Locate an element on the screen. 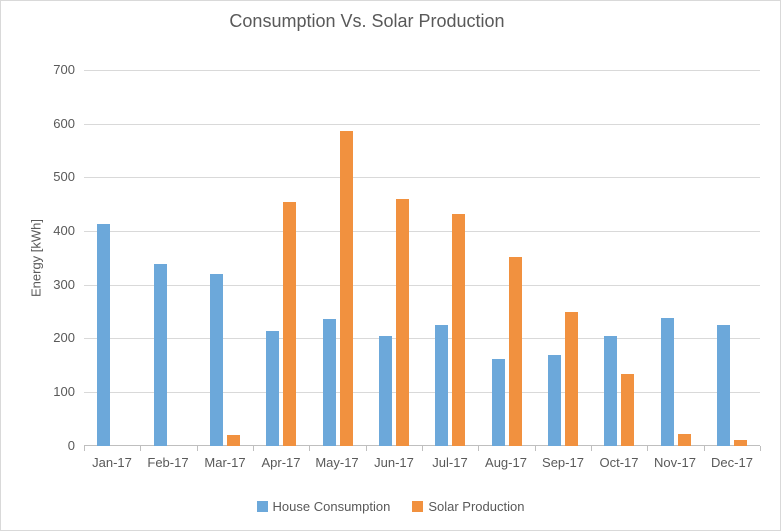  x-tick-label-aug-17: Aug-17 is located at coordinates (506, 462).